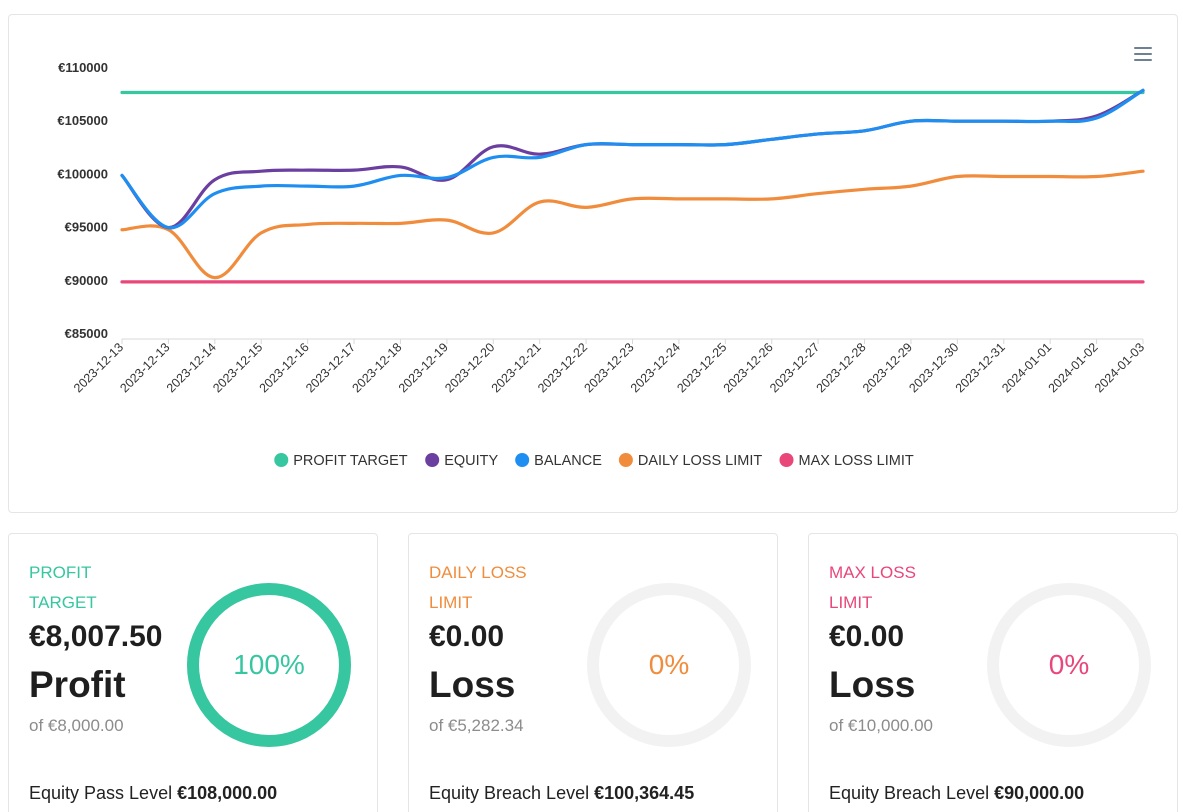 This screenshot has width=1183, height=812. I want to click on level-value: €108,000.00, so click(227, 793).